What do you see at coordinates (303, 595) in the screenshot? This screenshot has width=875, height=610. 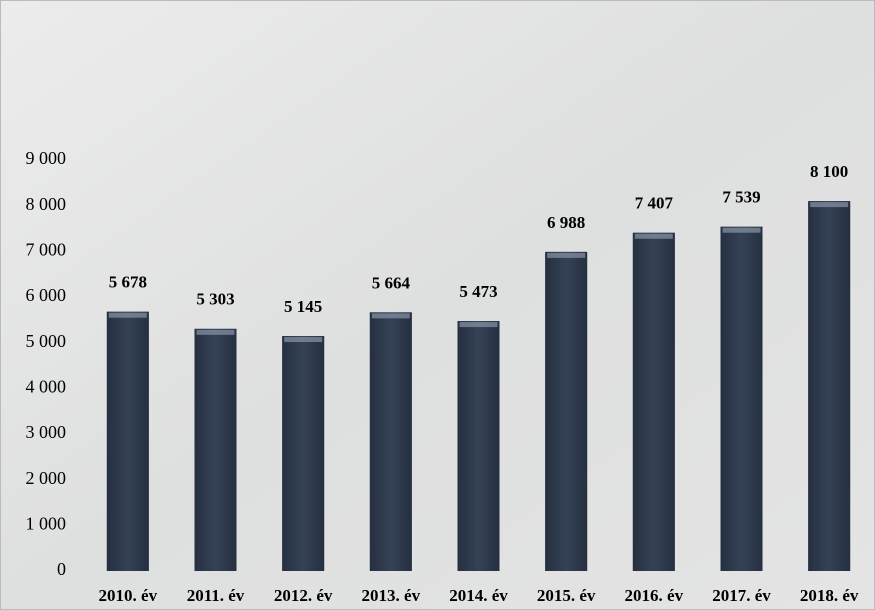 I see `x-tick-label: 2012. év` at bounding box center [303, 595].